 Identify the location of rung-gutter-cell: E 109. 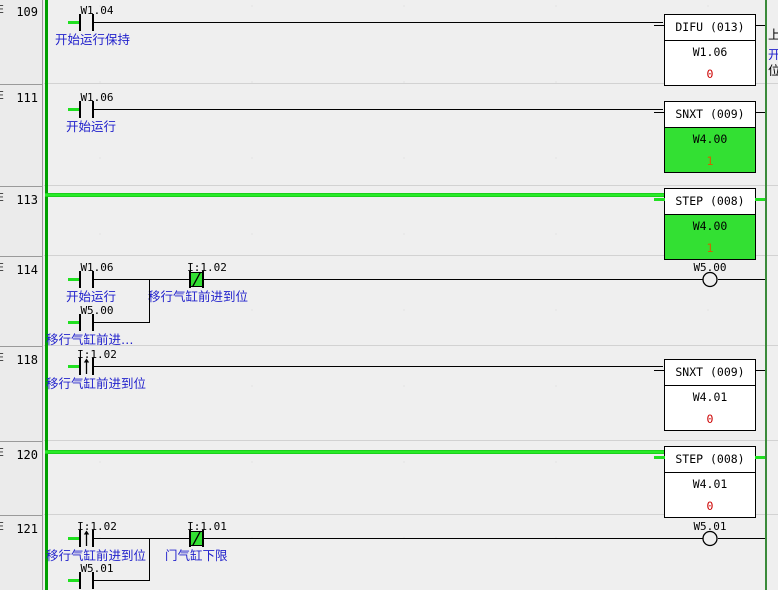
(21, 42).